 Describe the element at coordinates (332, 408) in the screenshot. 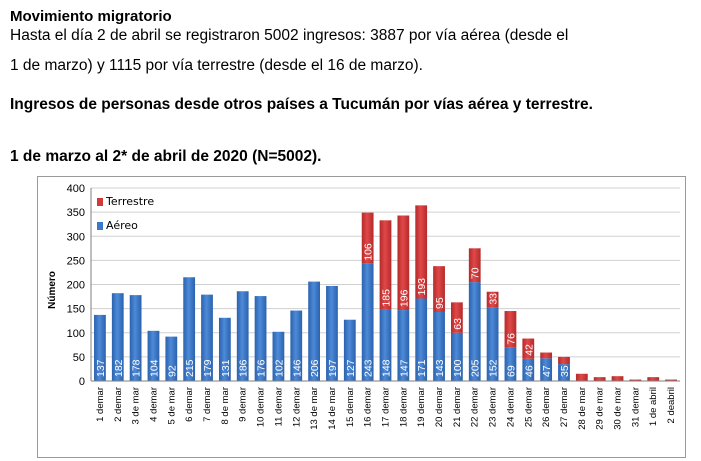

I see `x-tick-label: 14 de mar` at that location.